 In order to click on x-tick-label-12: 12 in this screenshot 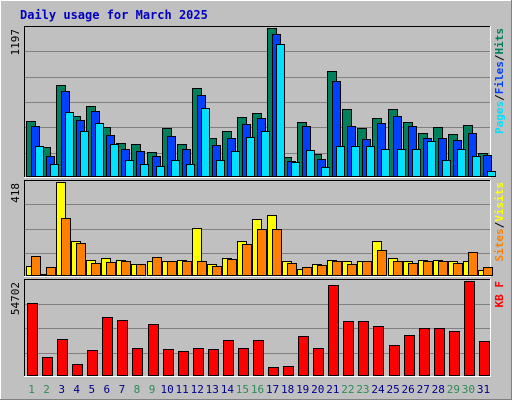, I will do `click(197, 389)`.